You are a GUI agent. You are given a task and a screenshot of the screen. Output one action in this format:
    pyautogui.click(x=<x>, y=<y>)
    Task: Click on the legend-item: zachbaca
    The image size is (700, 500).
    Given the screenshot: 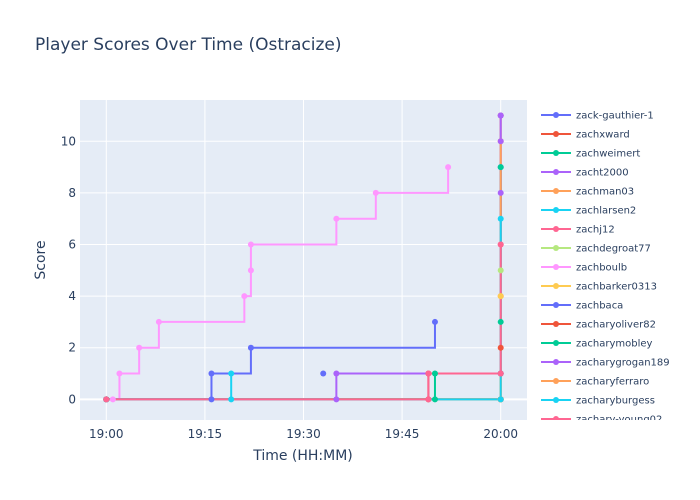 What is the action you would take?
    pyautogui.click(x=582, y=306)
    